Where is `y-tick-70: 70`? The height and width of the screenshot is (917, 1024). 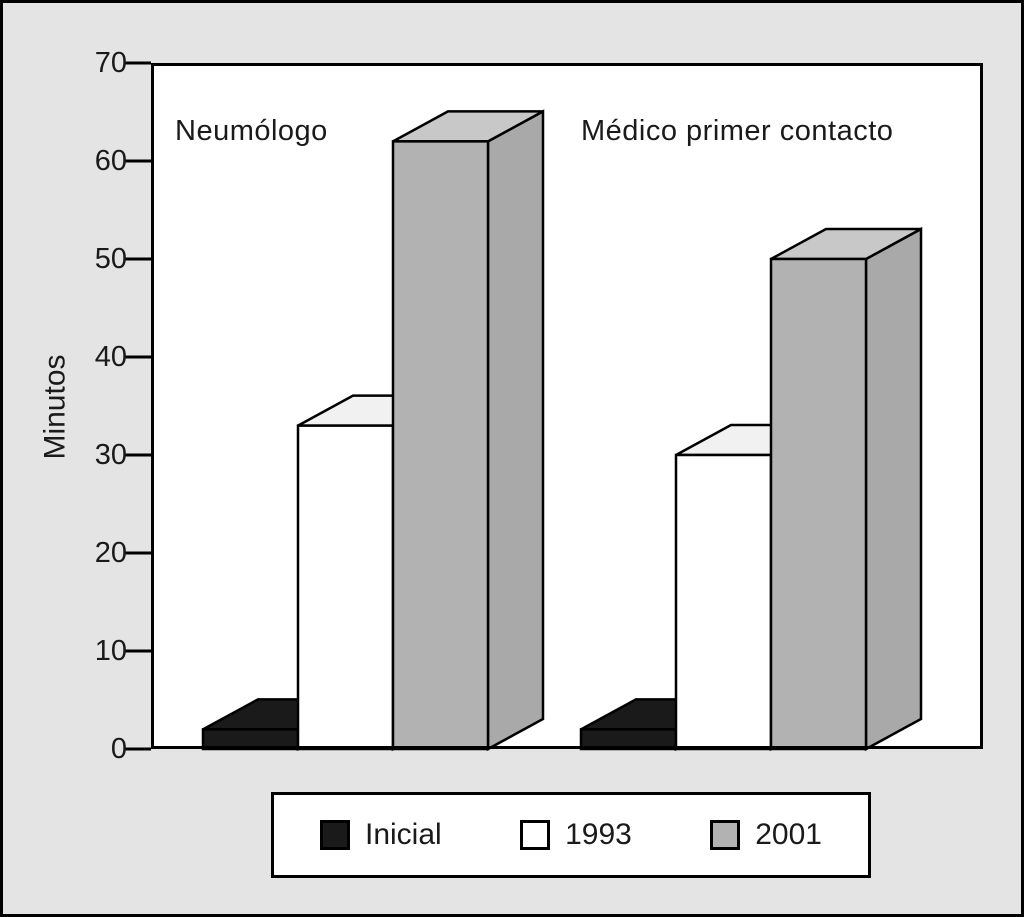
y-tick-70: 70 is located at coordinates (110, 63).